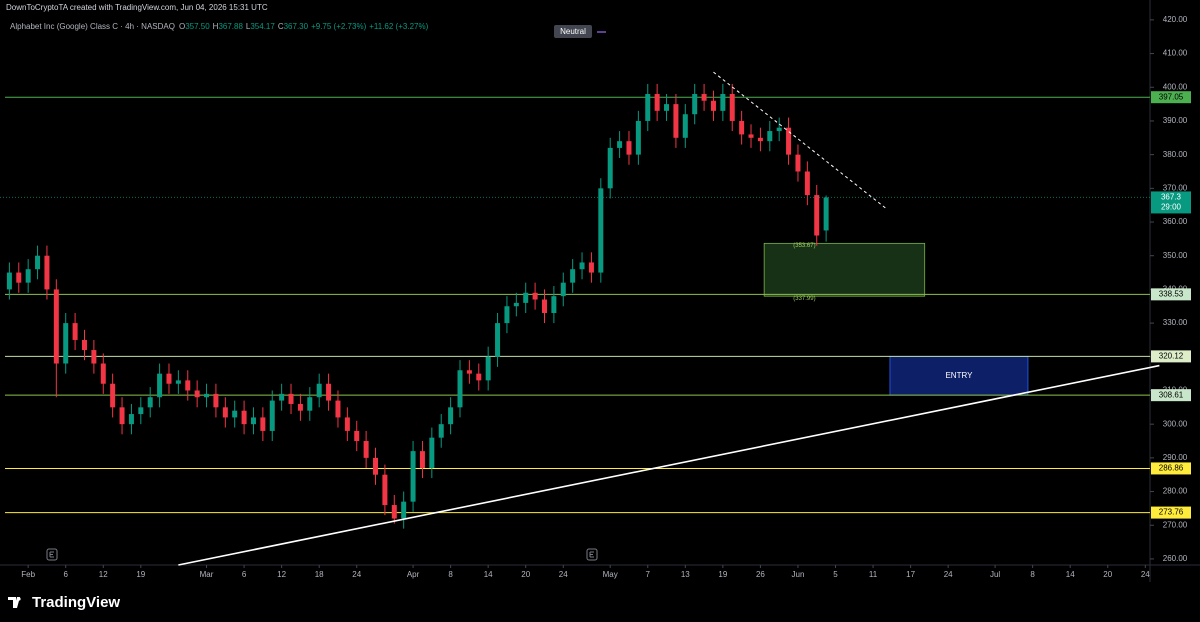 The width and height of the screenshot is (1200, 622). I want to click on level-label: 338.53, so click(1171, 293).